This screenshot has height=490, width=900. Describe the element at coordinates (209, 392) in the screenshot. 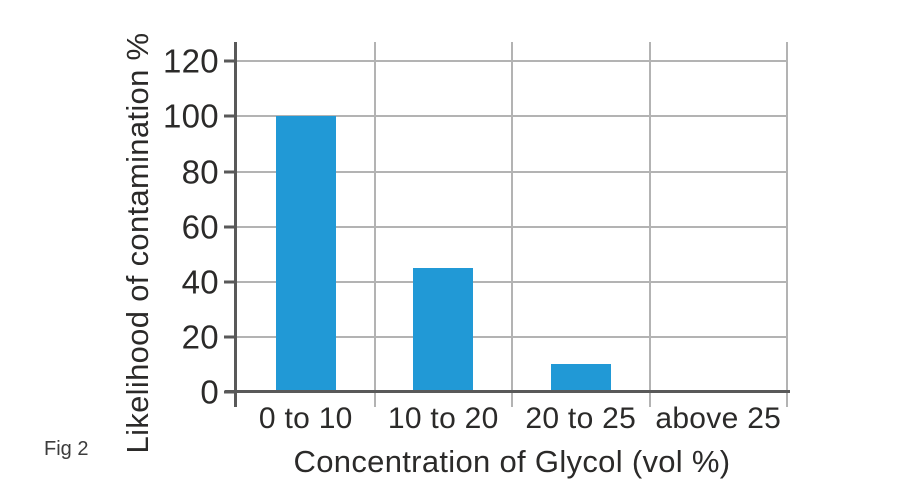

I see `y-tick-label-0: 0` at that location.